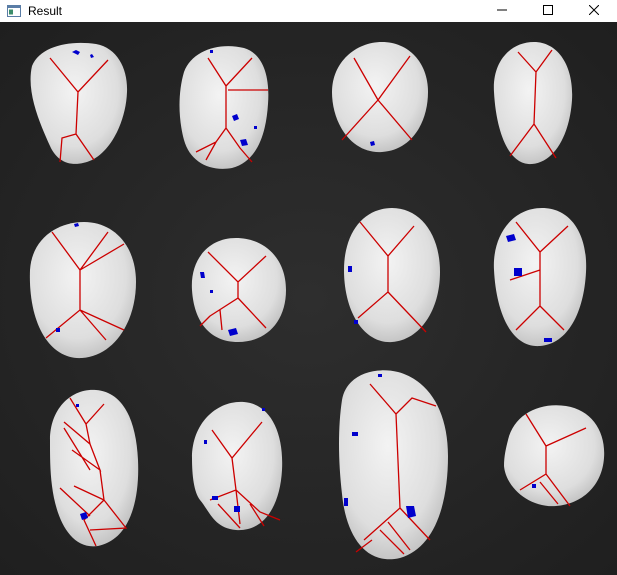 Image resolution: width=617 pixels, height=575 pixels. I want to click on minimize-button, so click(502, 11).